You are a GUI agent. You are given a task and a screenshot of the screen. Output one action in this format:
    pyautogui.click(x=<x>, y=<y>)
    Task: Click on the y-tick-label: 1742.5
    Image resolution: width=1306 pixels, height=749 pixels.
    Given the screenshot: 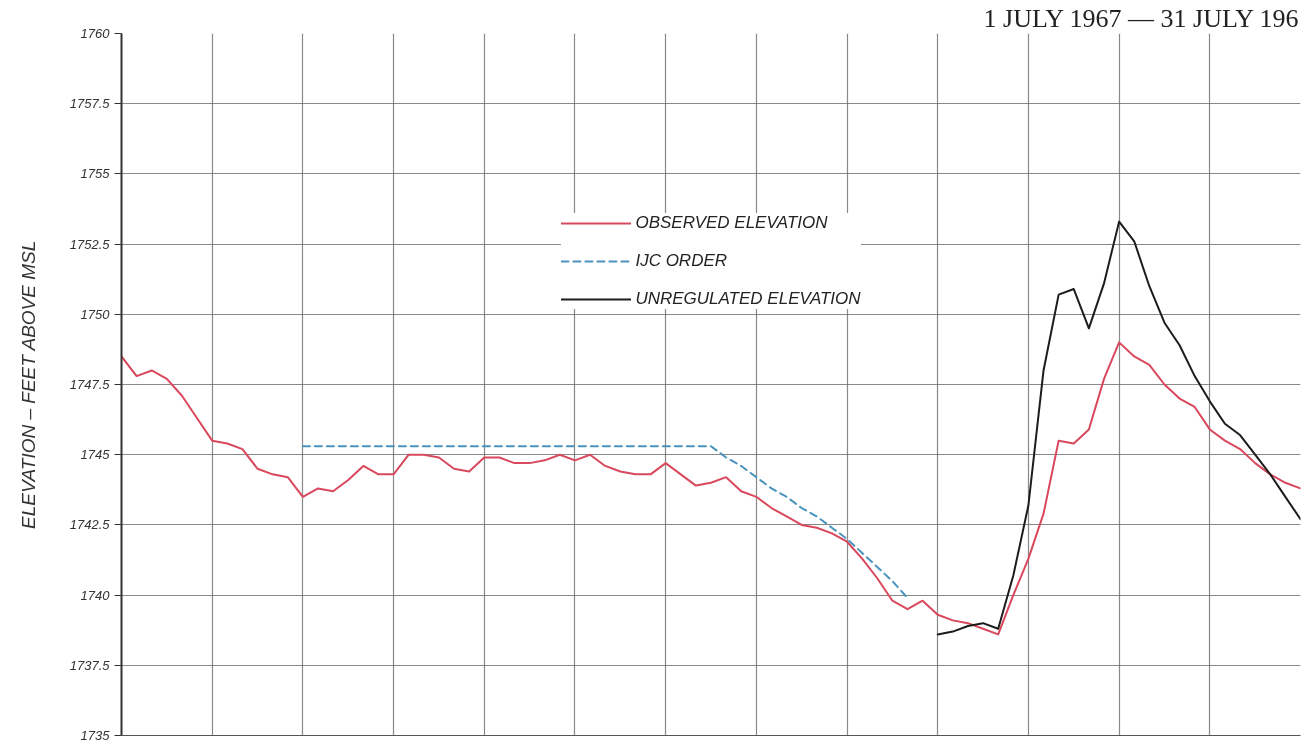 What is the action you would take?
    pyautogui.click(x=90, y=525)
    